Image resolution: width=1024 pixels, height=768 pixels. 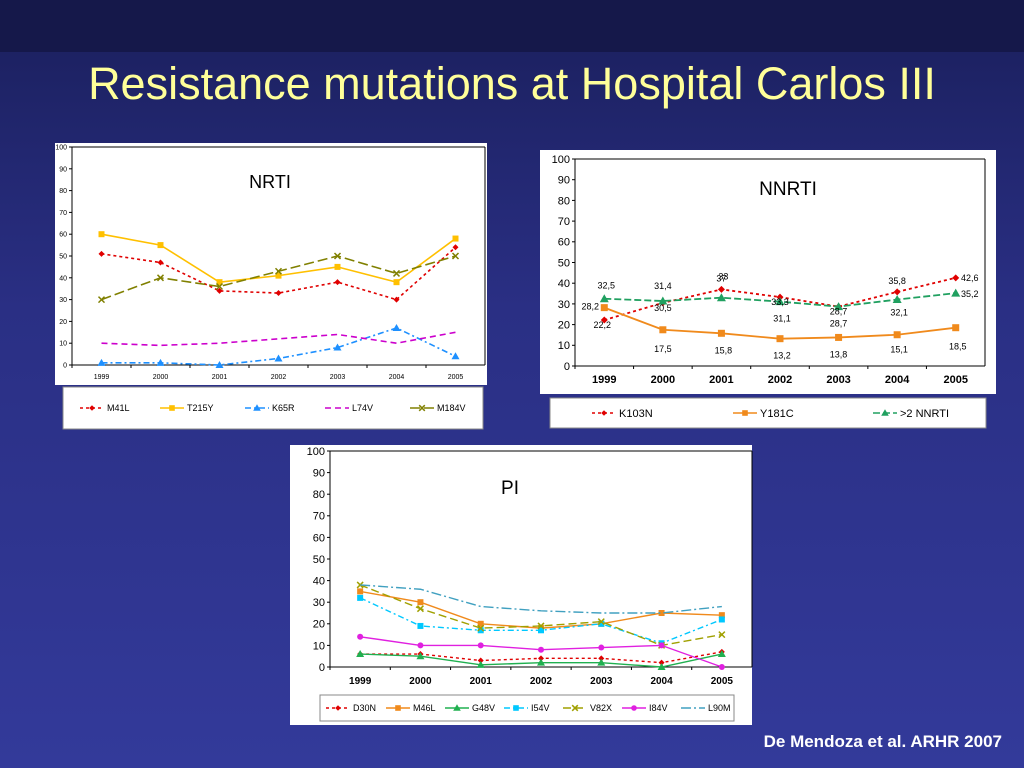 What do you see at coordinates (721, 278) in the screenshot?
I see `nnrti-data-label: 37` at bounding box center [721, 278].